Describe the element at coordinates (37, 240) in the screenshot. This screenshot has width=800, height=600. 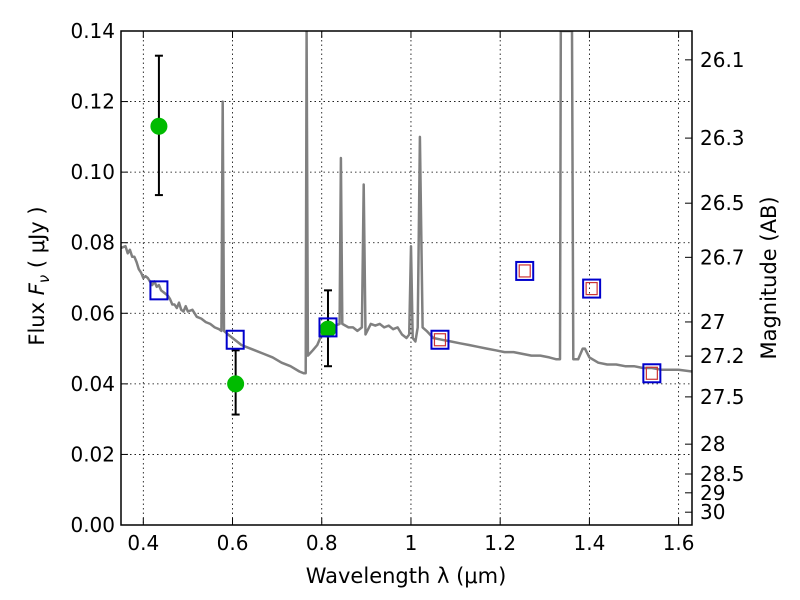
I see `y-axis-label-suffix: ( μJy )` at that location.